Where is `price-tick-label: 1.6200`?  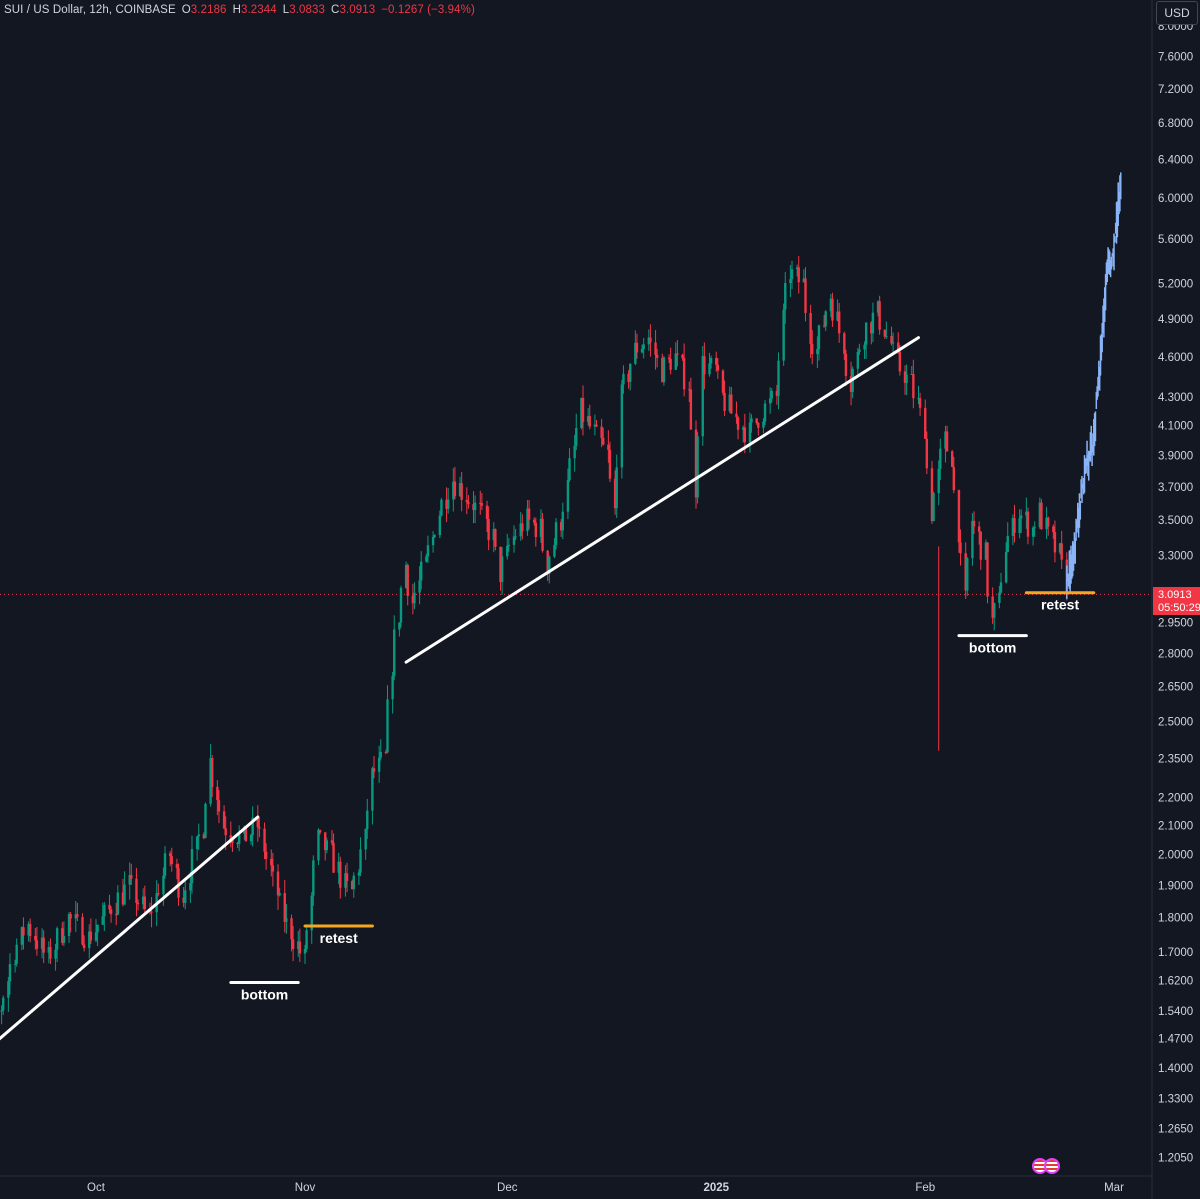 price-tick-label: 1.6200 is located at coordinates (1175, 982).